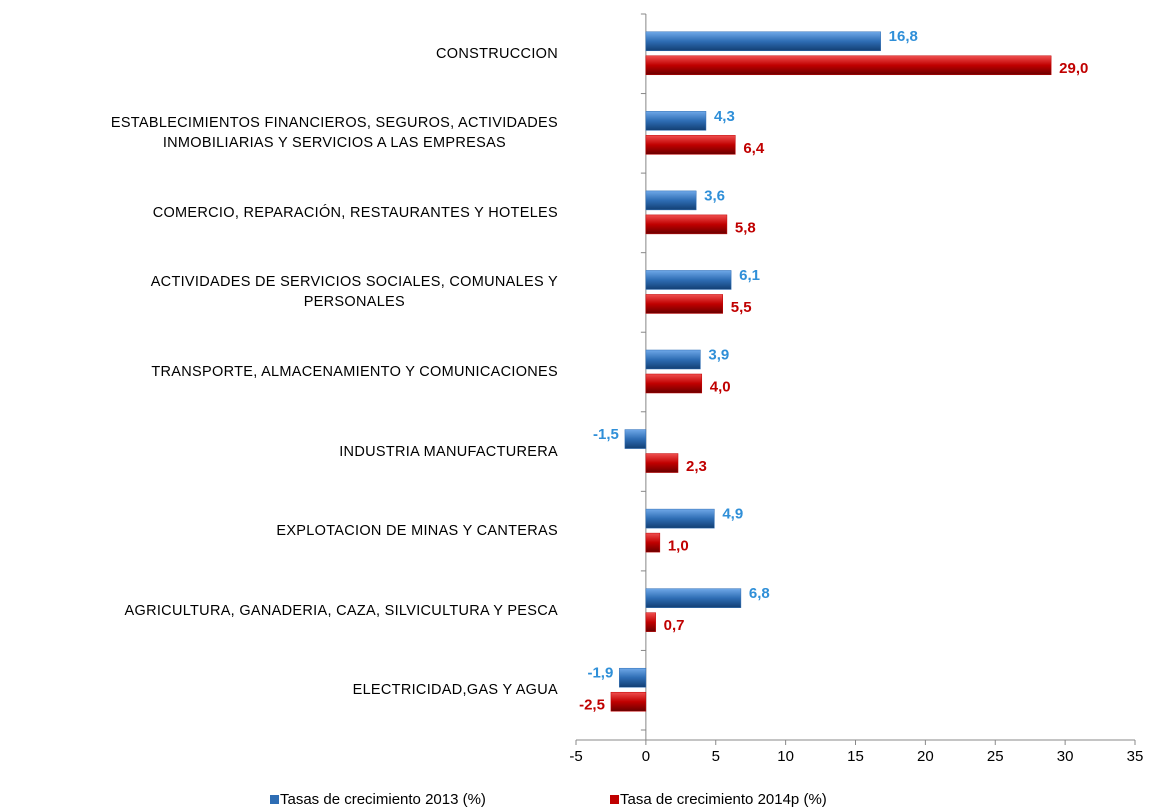  I want to click on value-label: 5,5, so click(741, 307).